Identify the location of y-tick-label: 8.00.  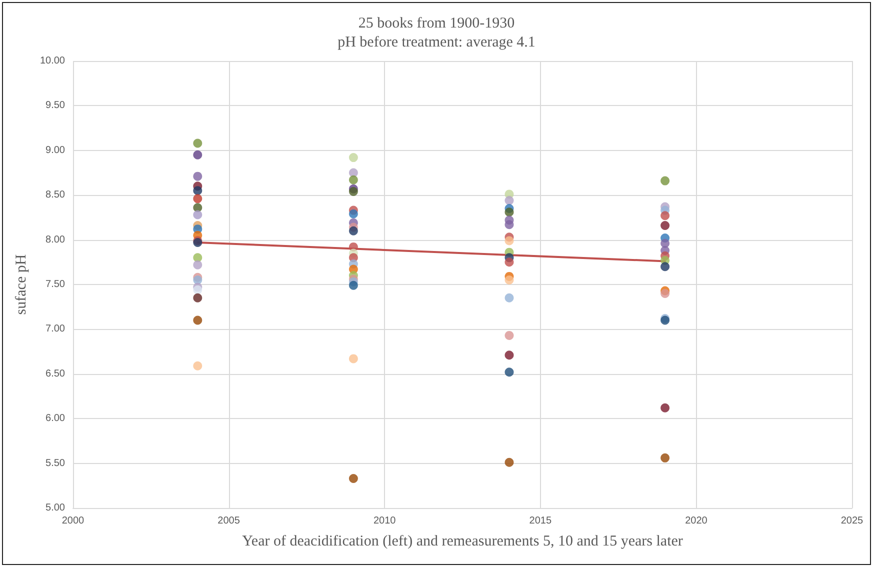
(56, 240).